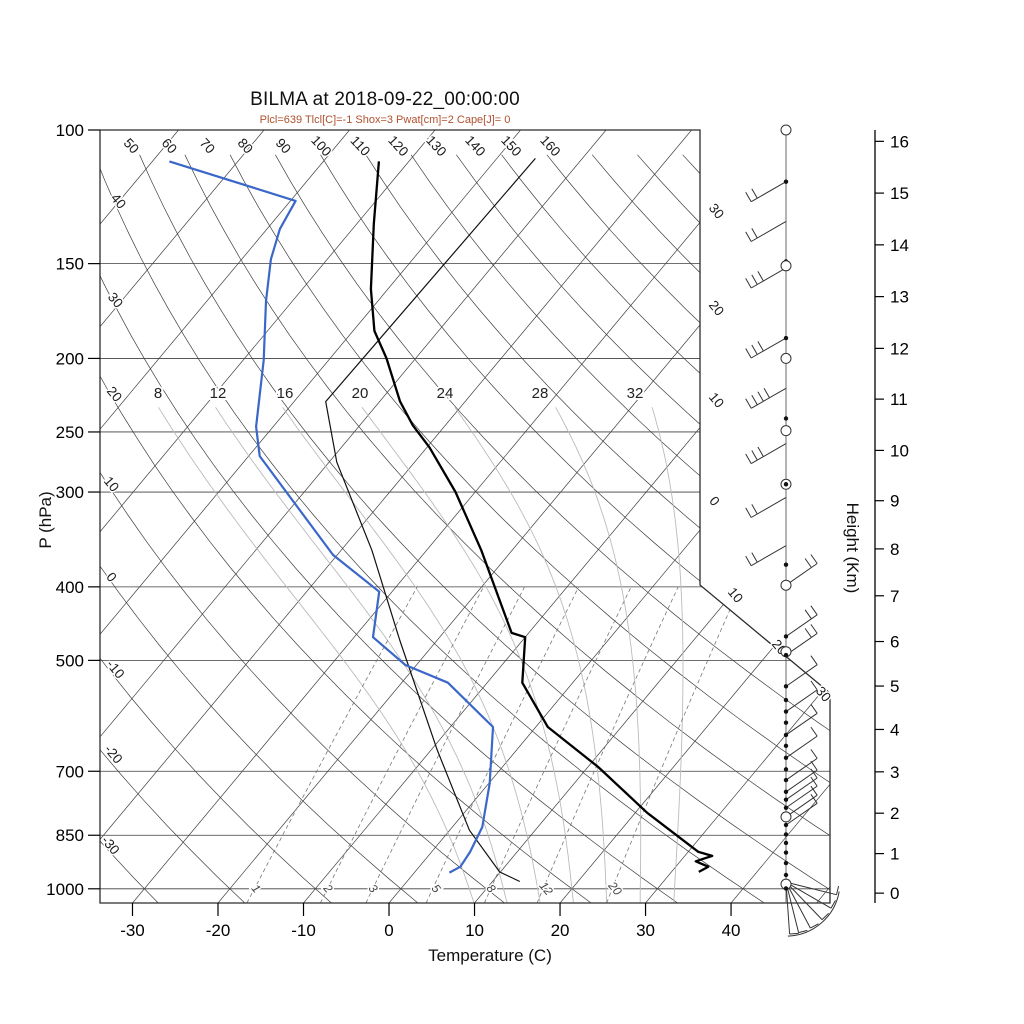 This screenshot has height=1024, width=1024. I want to click on temperature-tick-label: -30, so click(132, 930).